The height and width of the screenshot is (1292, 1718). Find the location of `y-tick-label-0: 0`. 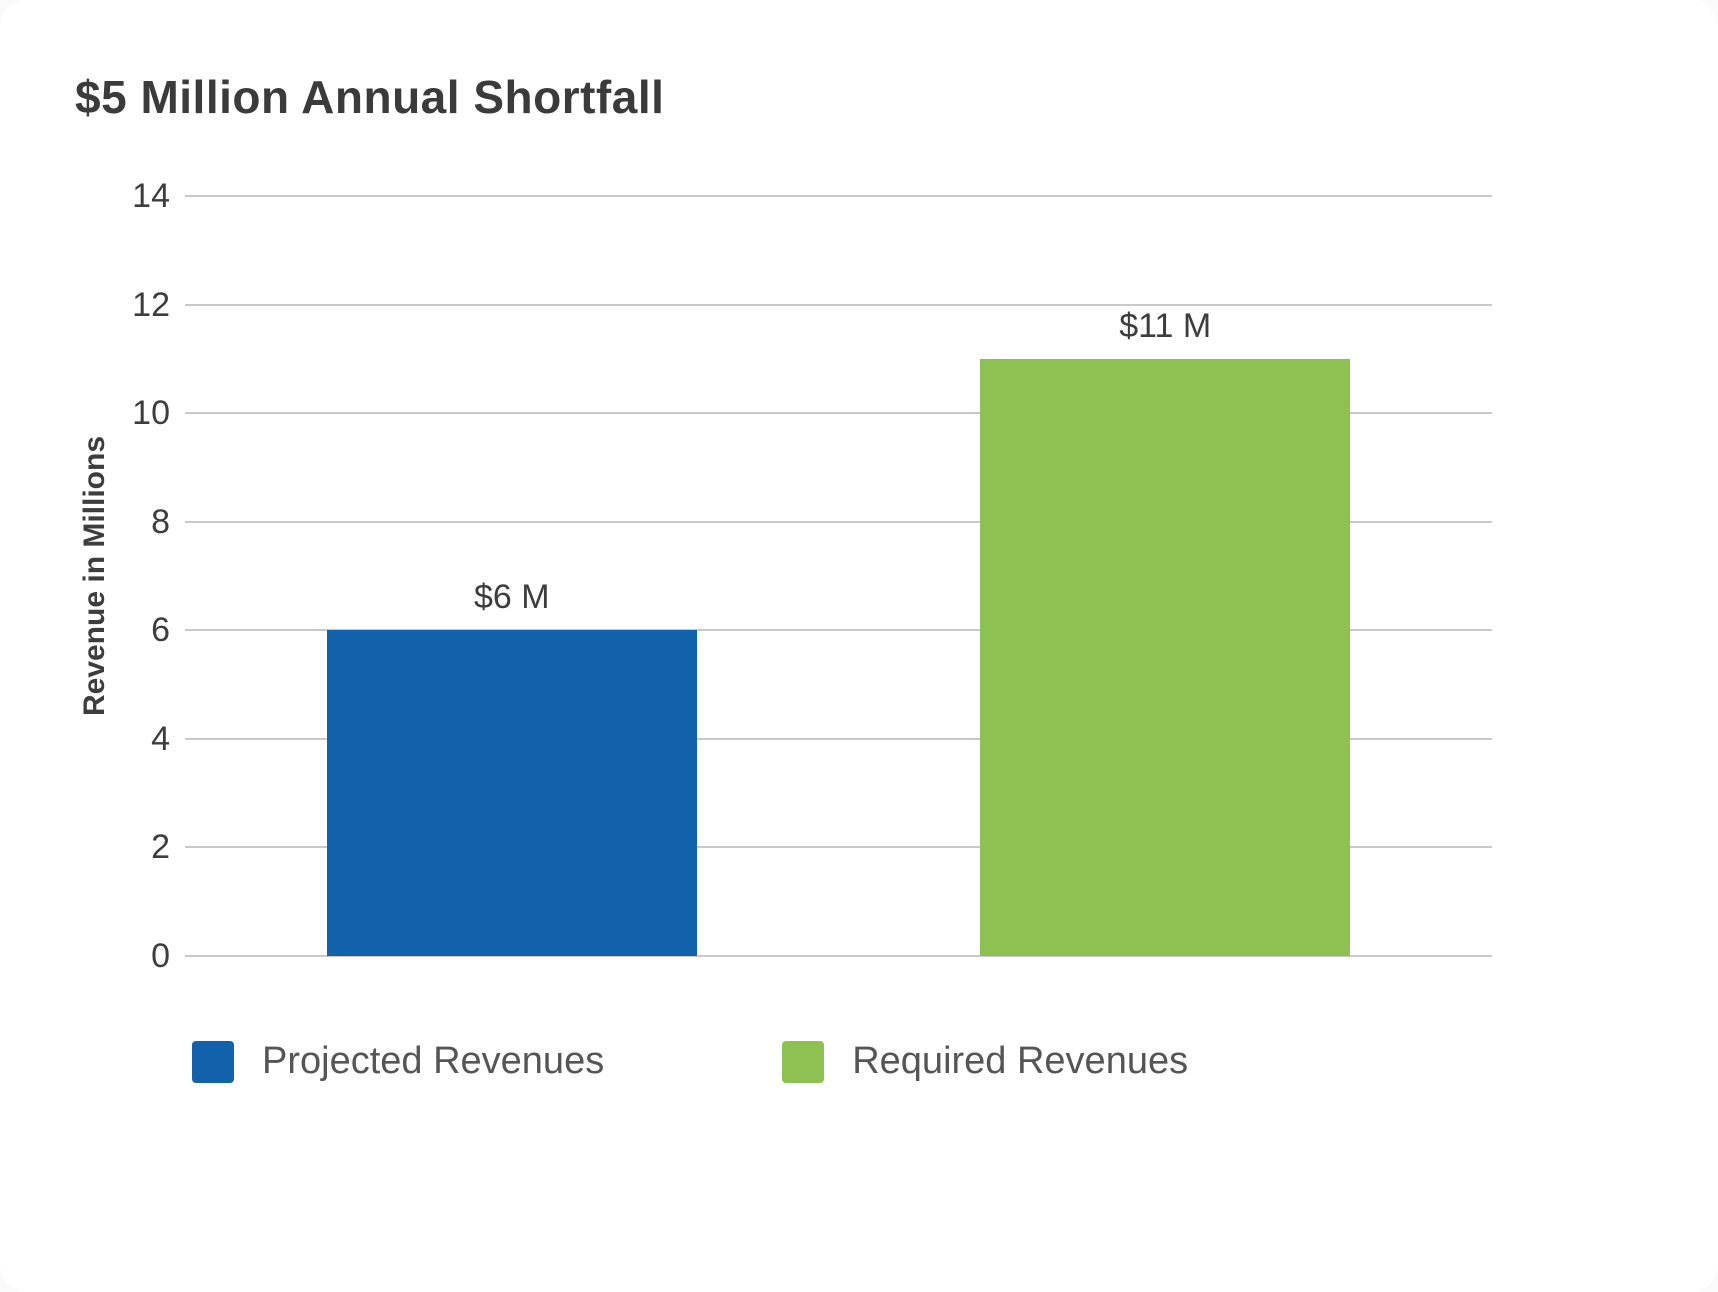

y-tick-label-0: 0 is located at coordinates (160, 956).